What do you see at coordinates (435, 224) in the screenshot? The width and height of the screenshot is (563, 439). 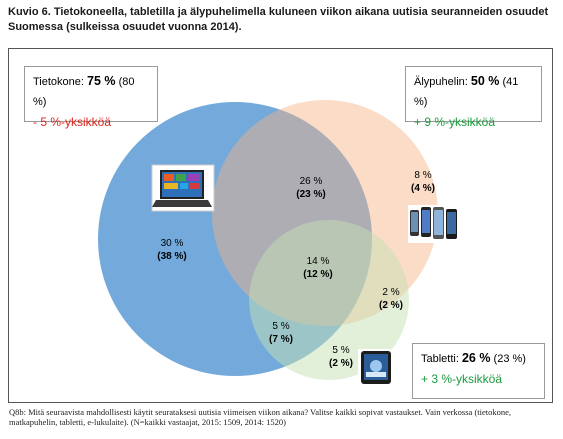 I see `smartphones-icon` at bounding box center [435, 224].